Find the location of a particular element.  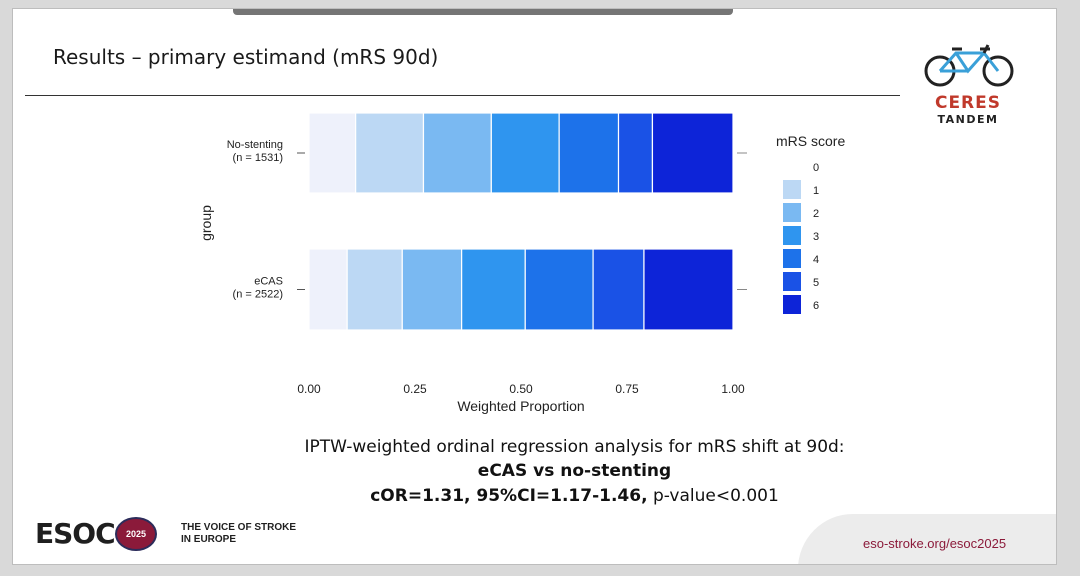

y-tick-label: No-stenting is located at coordinates (255, 145).